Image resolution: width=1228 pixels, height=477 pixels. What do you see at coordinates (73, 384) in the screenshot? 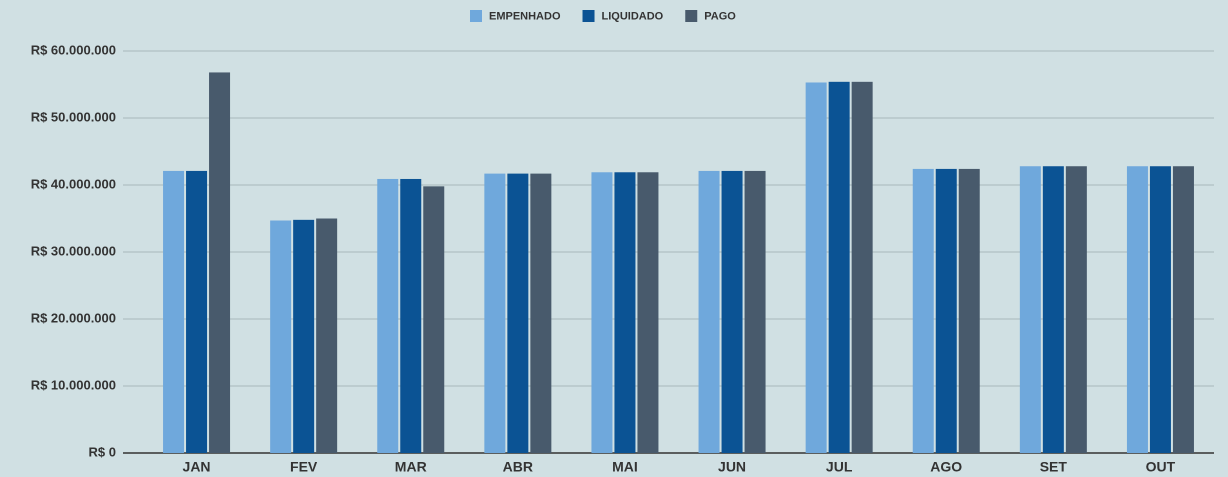
I see `y-tick-label: R$ 10.000.000` at bounding box center [73, 384].